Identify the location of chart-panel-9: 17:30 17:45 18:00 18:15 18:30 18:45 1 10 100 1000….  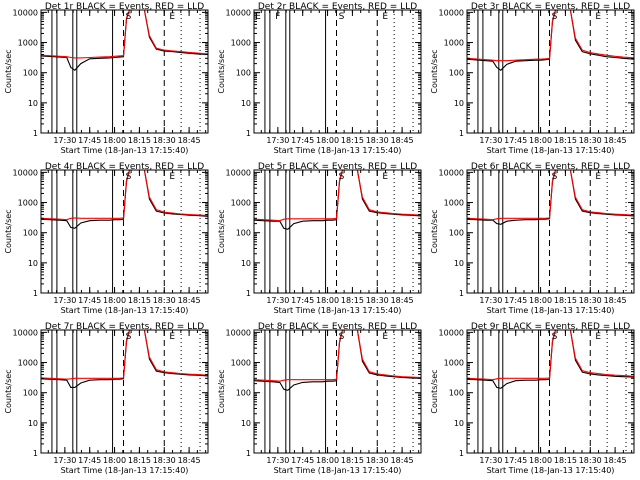
(532, 398).